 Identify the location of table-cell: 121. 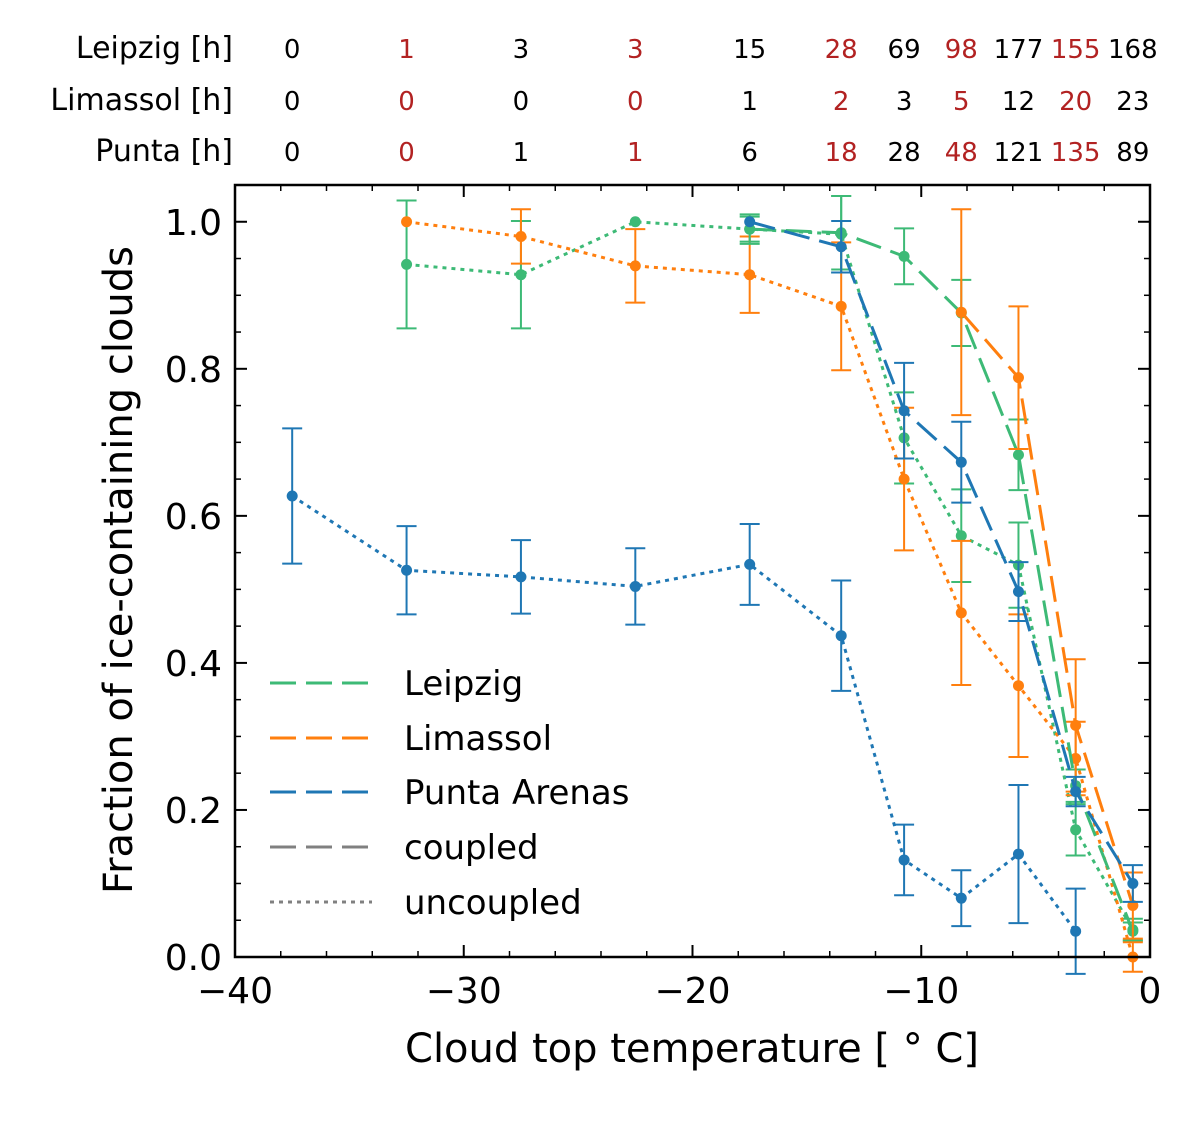
(1019, 153).